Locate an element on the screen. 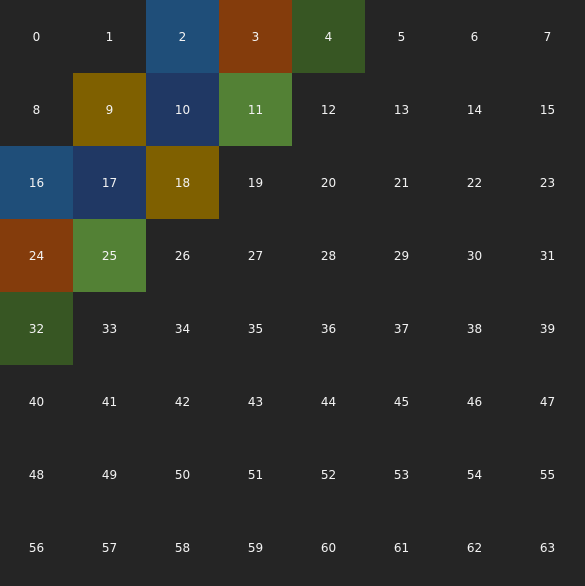 The width and height of the screenshot is (585, 586). grid-cell-56: 56 is located at coordinates (36, 547).